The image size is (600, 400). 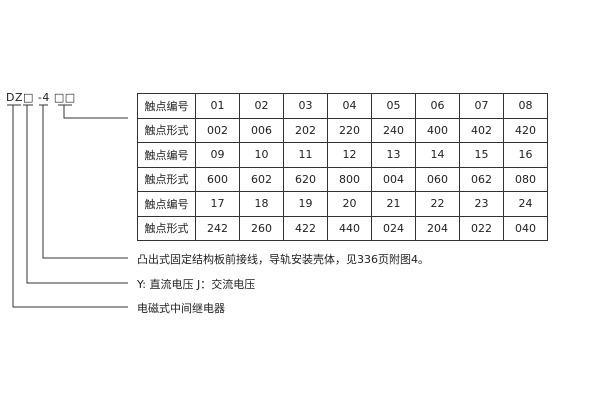 I want to click on code-box-contact: □□, so click(x=64, y=97).